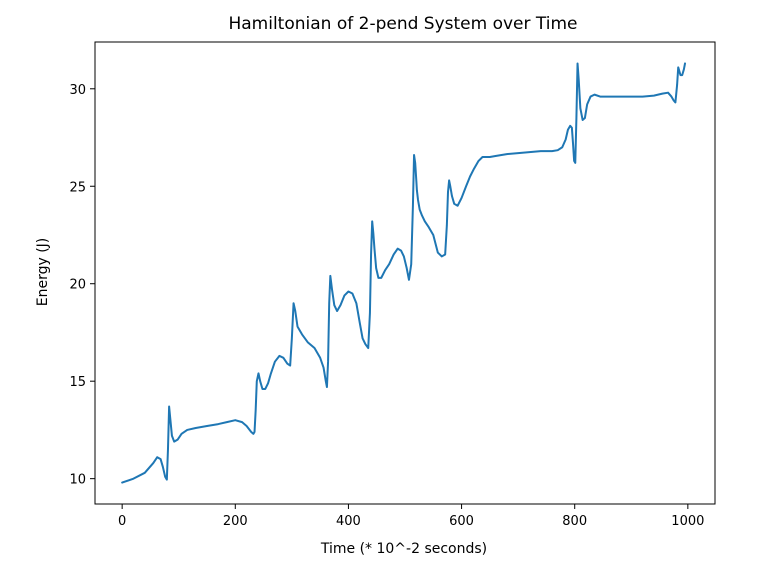 This screenshot has width=767, height=576. Describe the element at coordinates (574, 521) in the screenshot. I see `x-tick-label: 800` at that location.